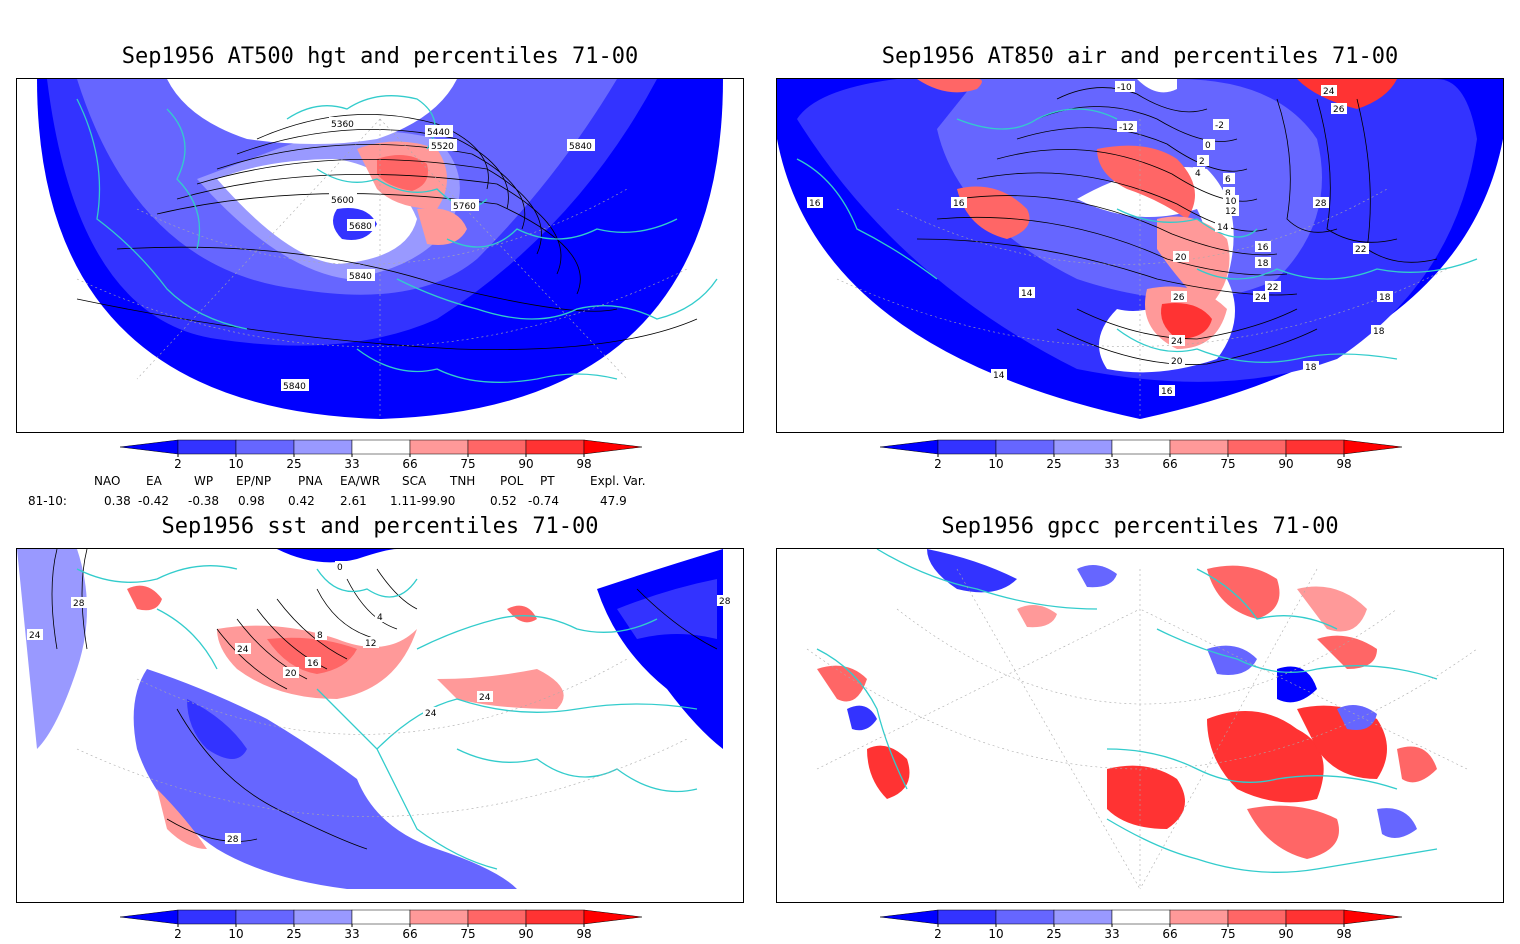  What do you see at coordinates (423, 501) in the screenshot?
I see `index-value: 1.11-99.90` at bounding box center [423, 501].